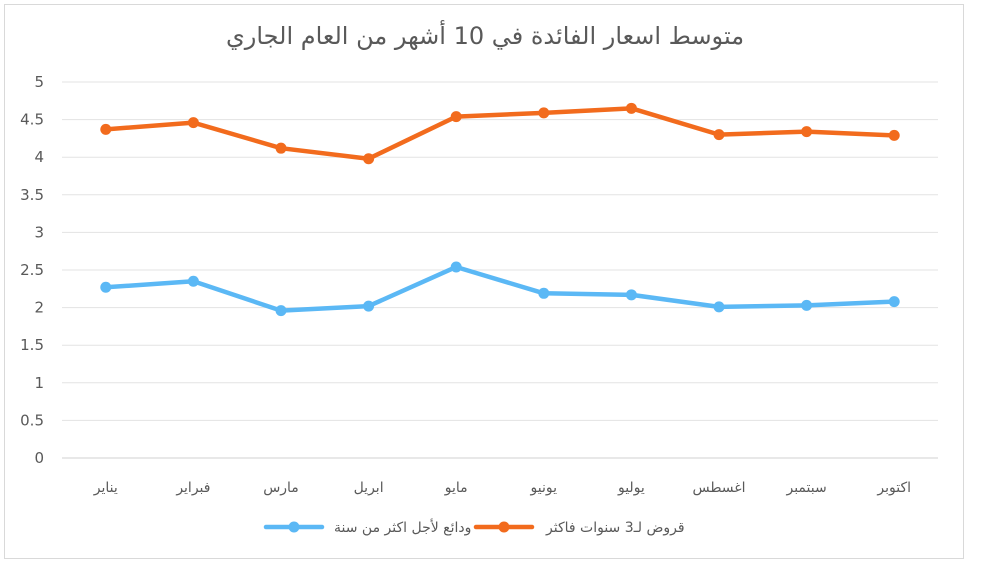  I want to click on x-tick-label: فبراير, so click(192, 488).